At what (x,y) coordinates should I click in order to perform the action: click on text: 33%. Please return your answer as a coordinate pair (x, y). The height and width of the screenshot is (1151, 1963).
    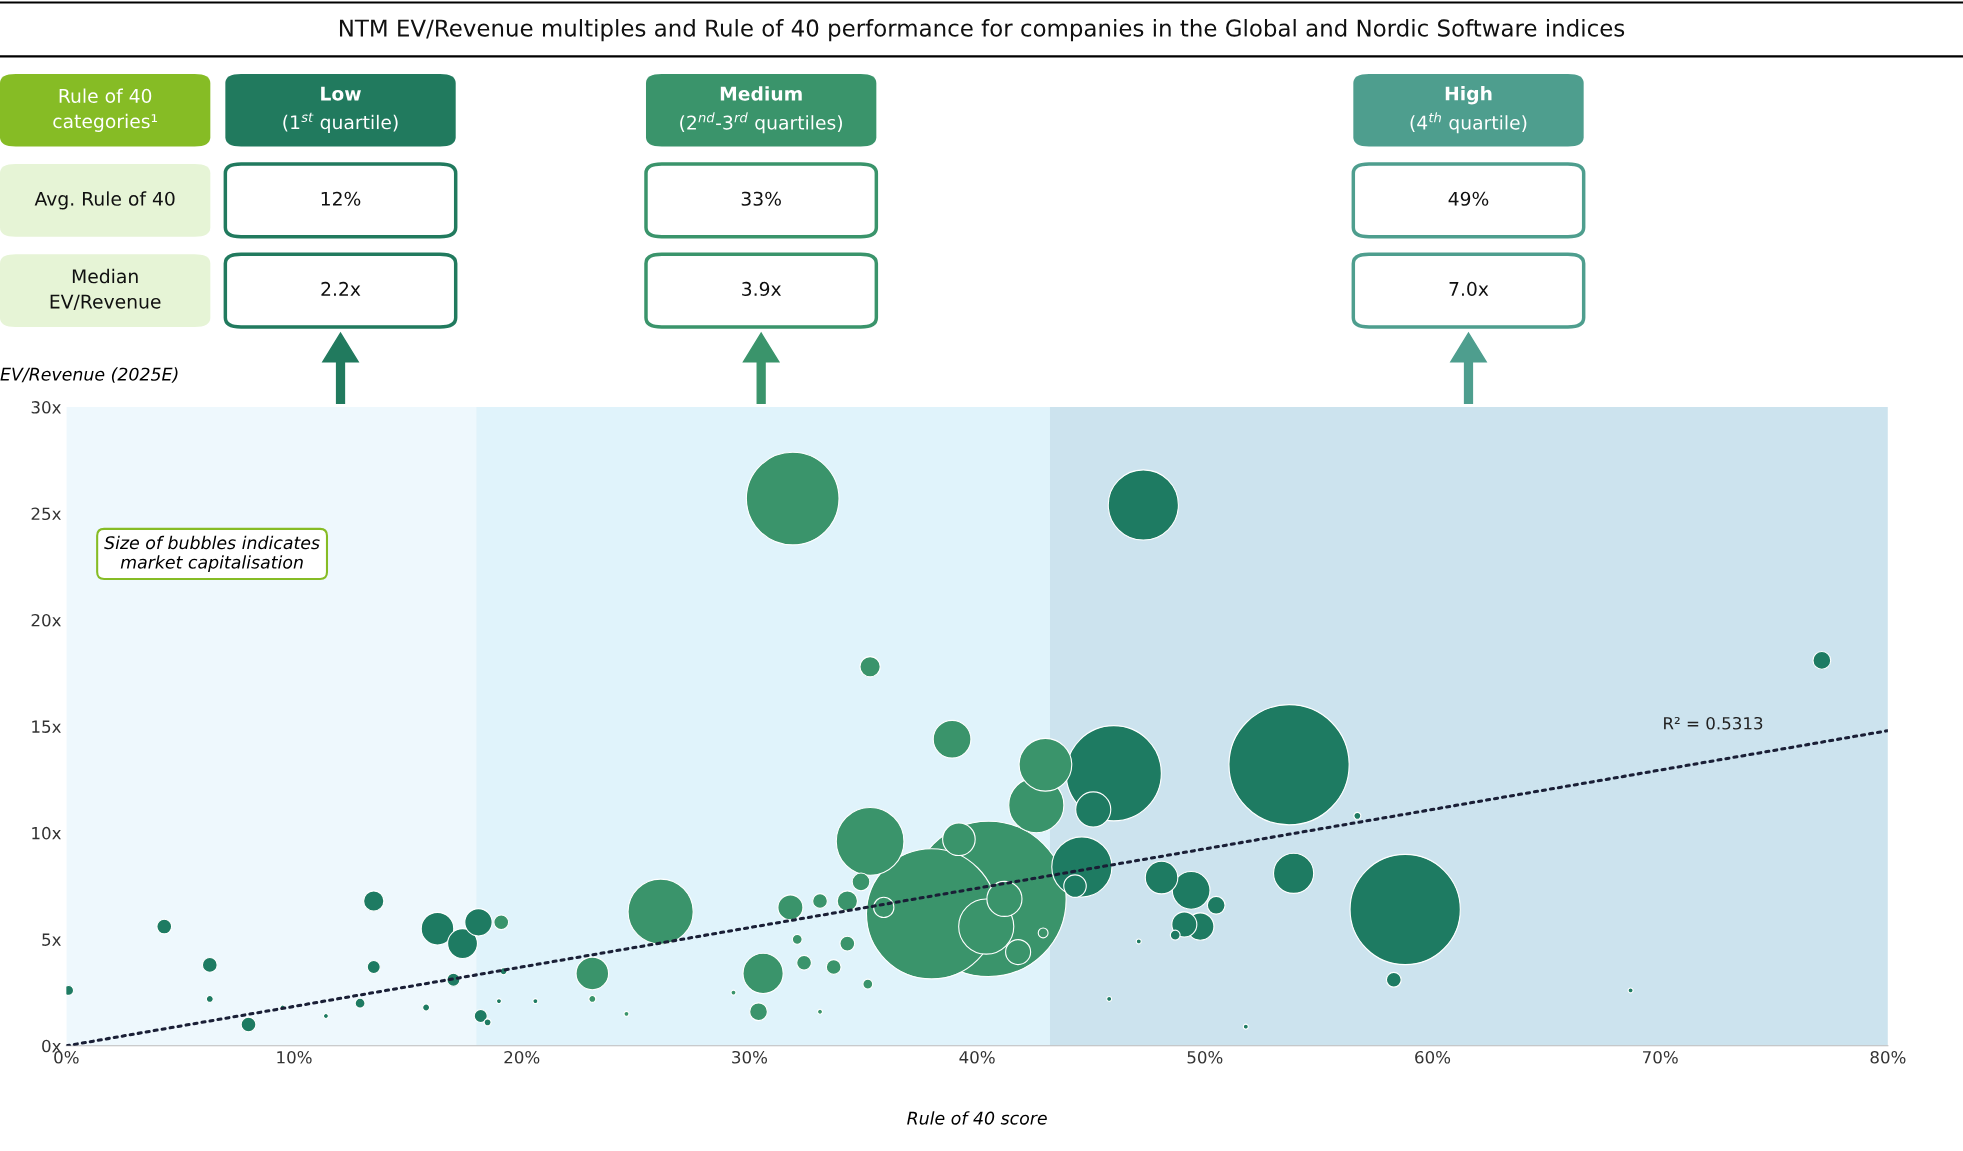
    Looking at the image, I should click on (761, 198).